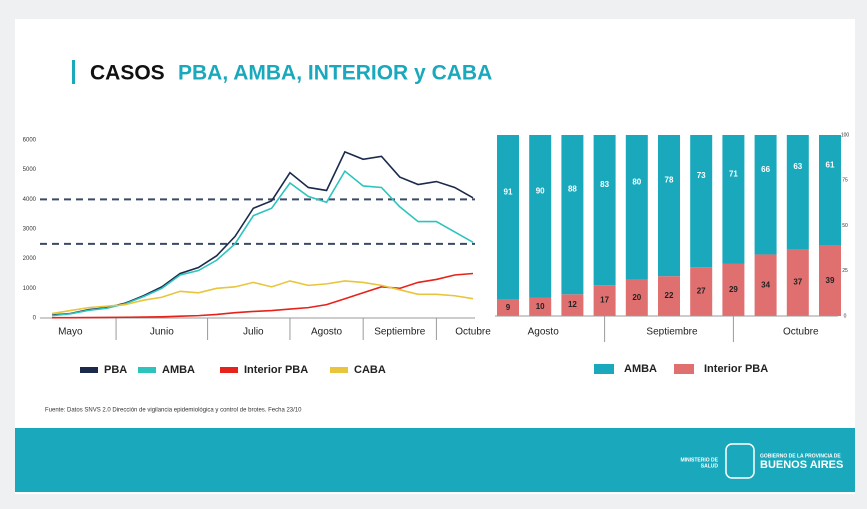 This screenshot has height=509, width=867. I want to click on y-tick-label: 4000, so click(30, 200).